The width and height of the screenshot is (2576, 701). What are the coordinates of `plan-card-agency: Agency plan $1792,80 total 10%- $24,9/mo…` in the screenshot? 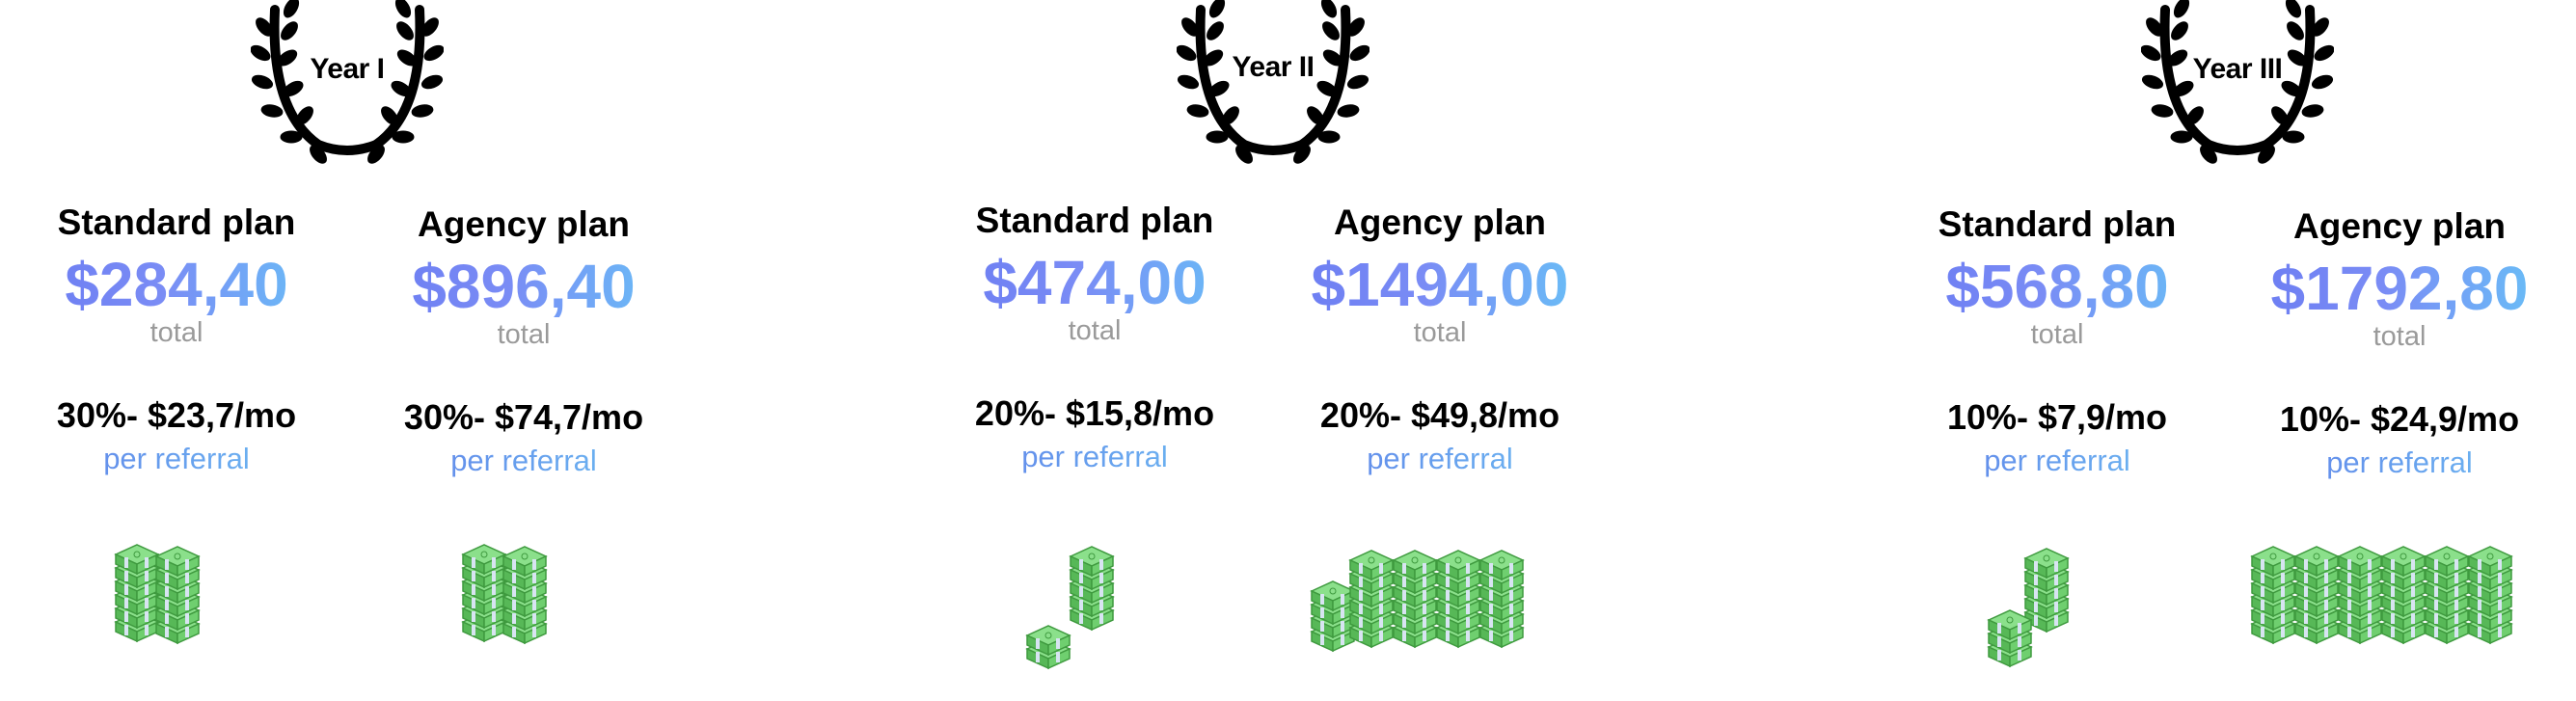 It's located at (2399, 343).